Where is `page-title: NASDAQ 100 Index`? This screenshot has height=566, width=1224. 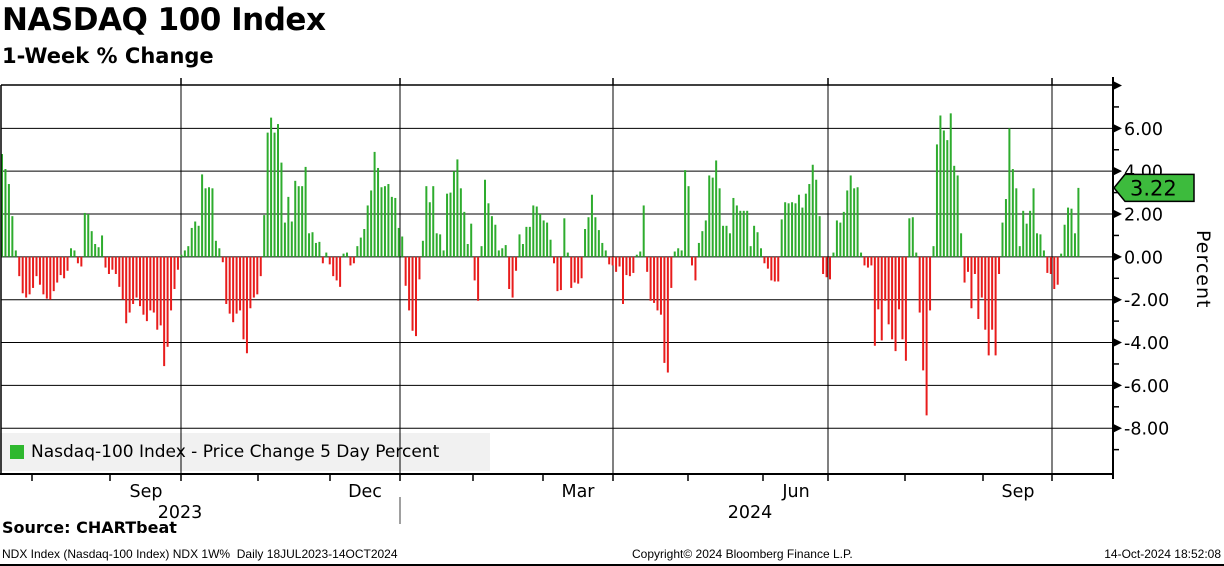 page-title: NASDAQ 100 Index is located at coordinates (164, 20).